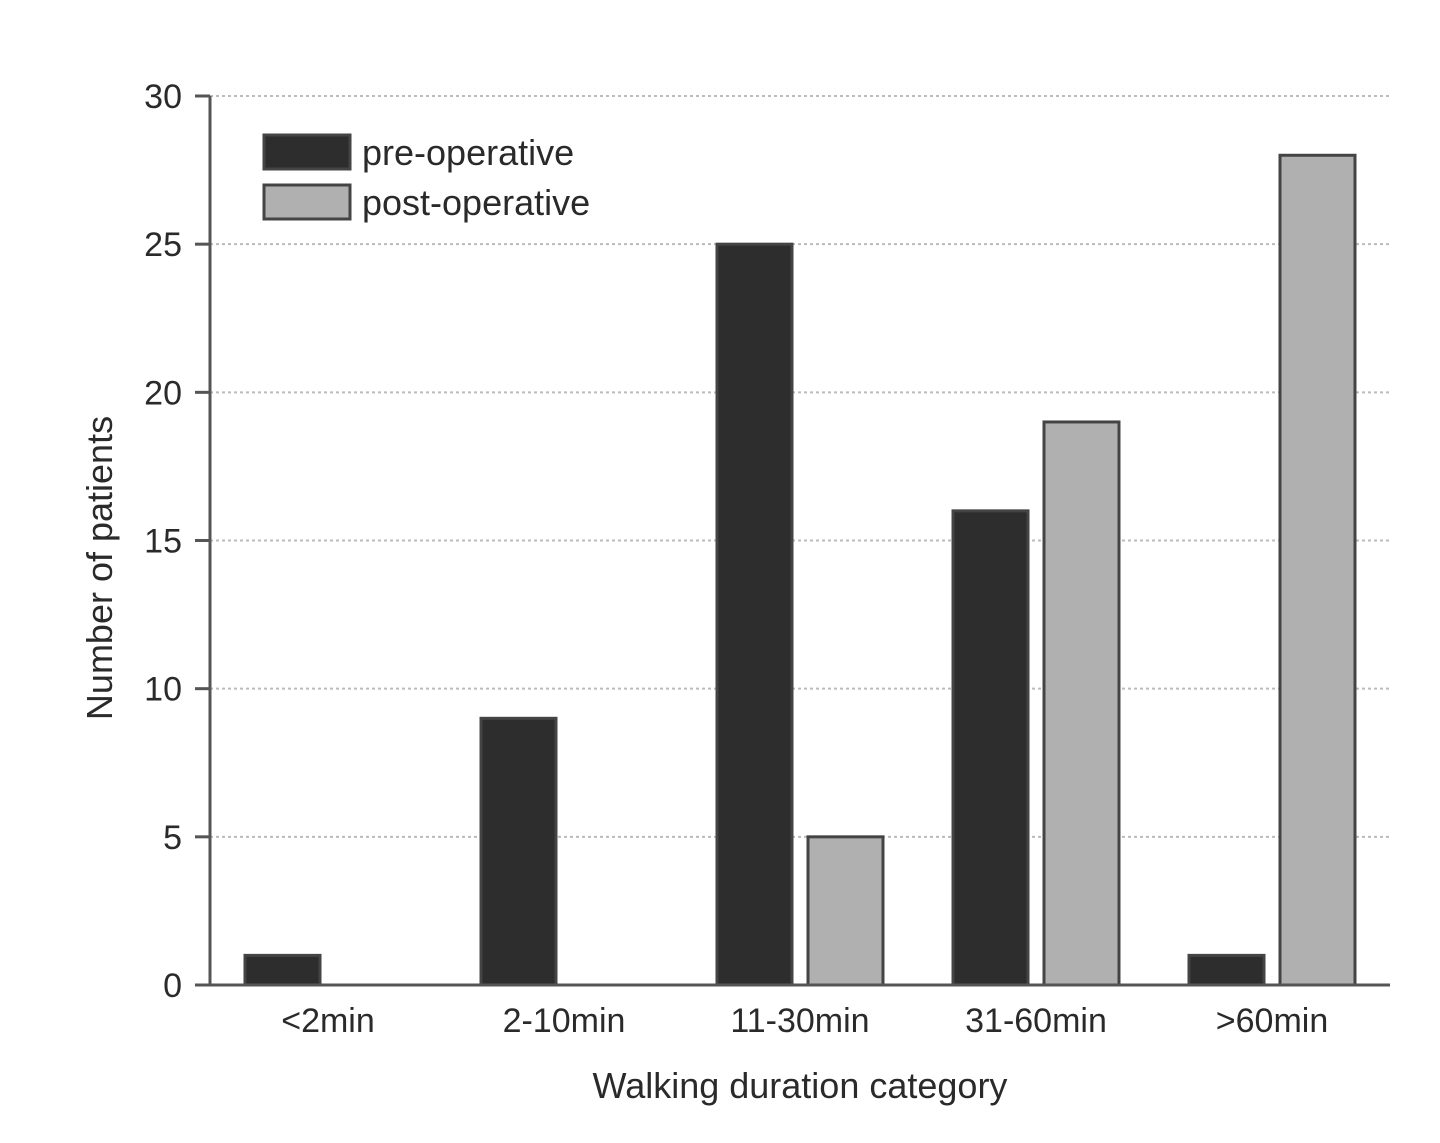 The image size is (1440, 1143). Describe the element at coordinates (163, 245) in the screenshot. I see `y-tick-label: 25` at that location.